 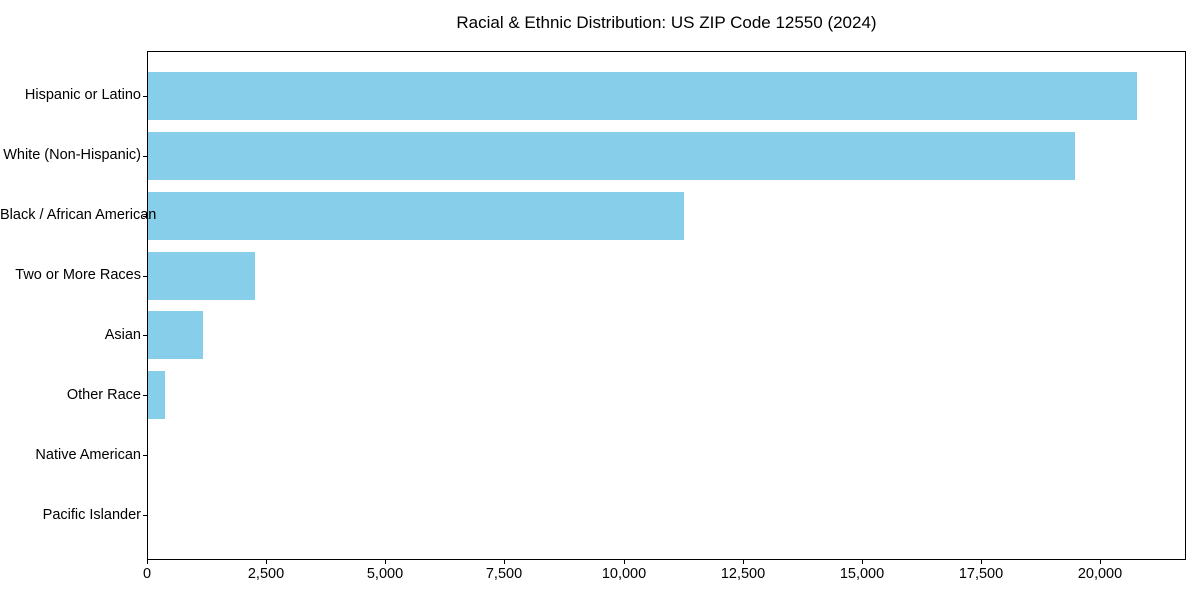 What do you see at coordinates (175, 335) in the screenshot?
I see `bar-asian` at bounding box center [175, 335].